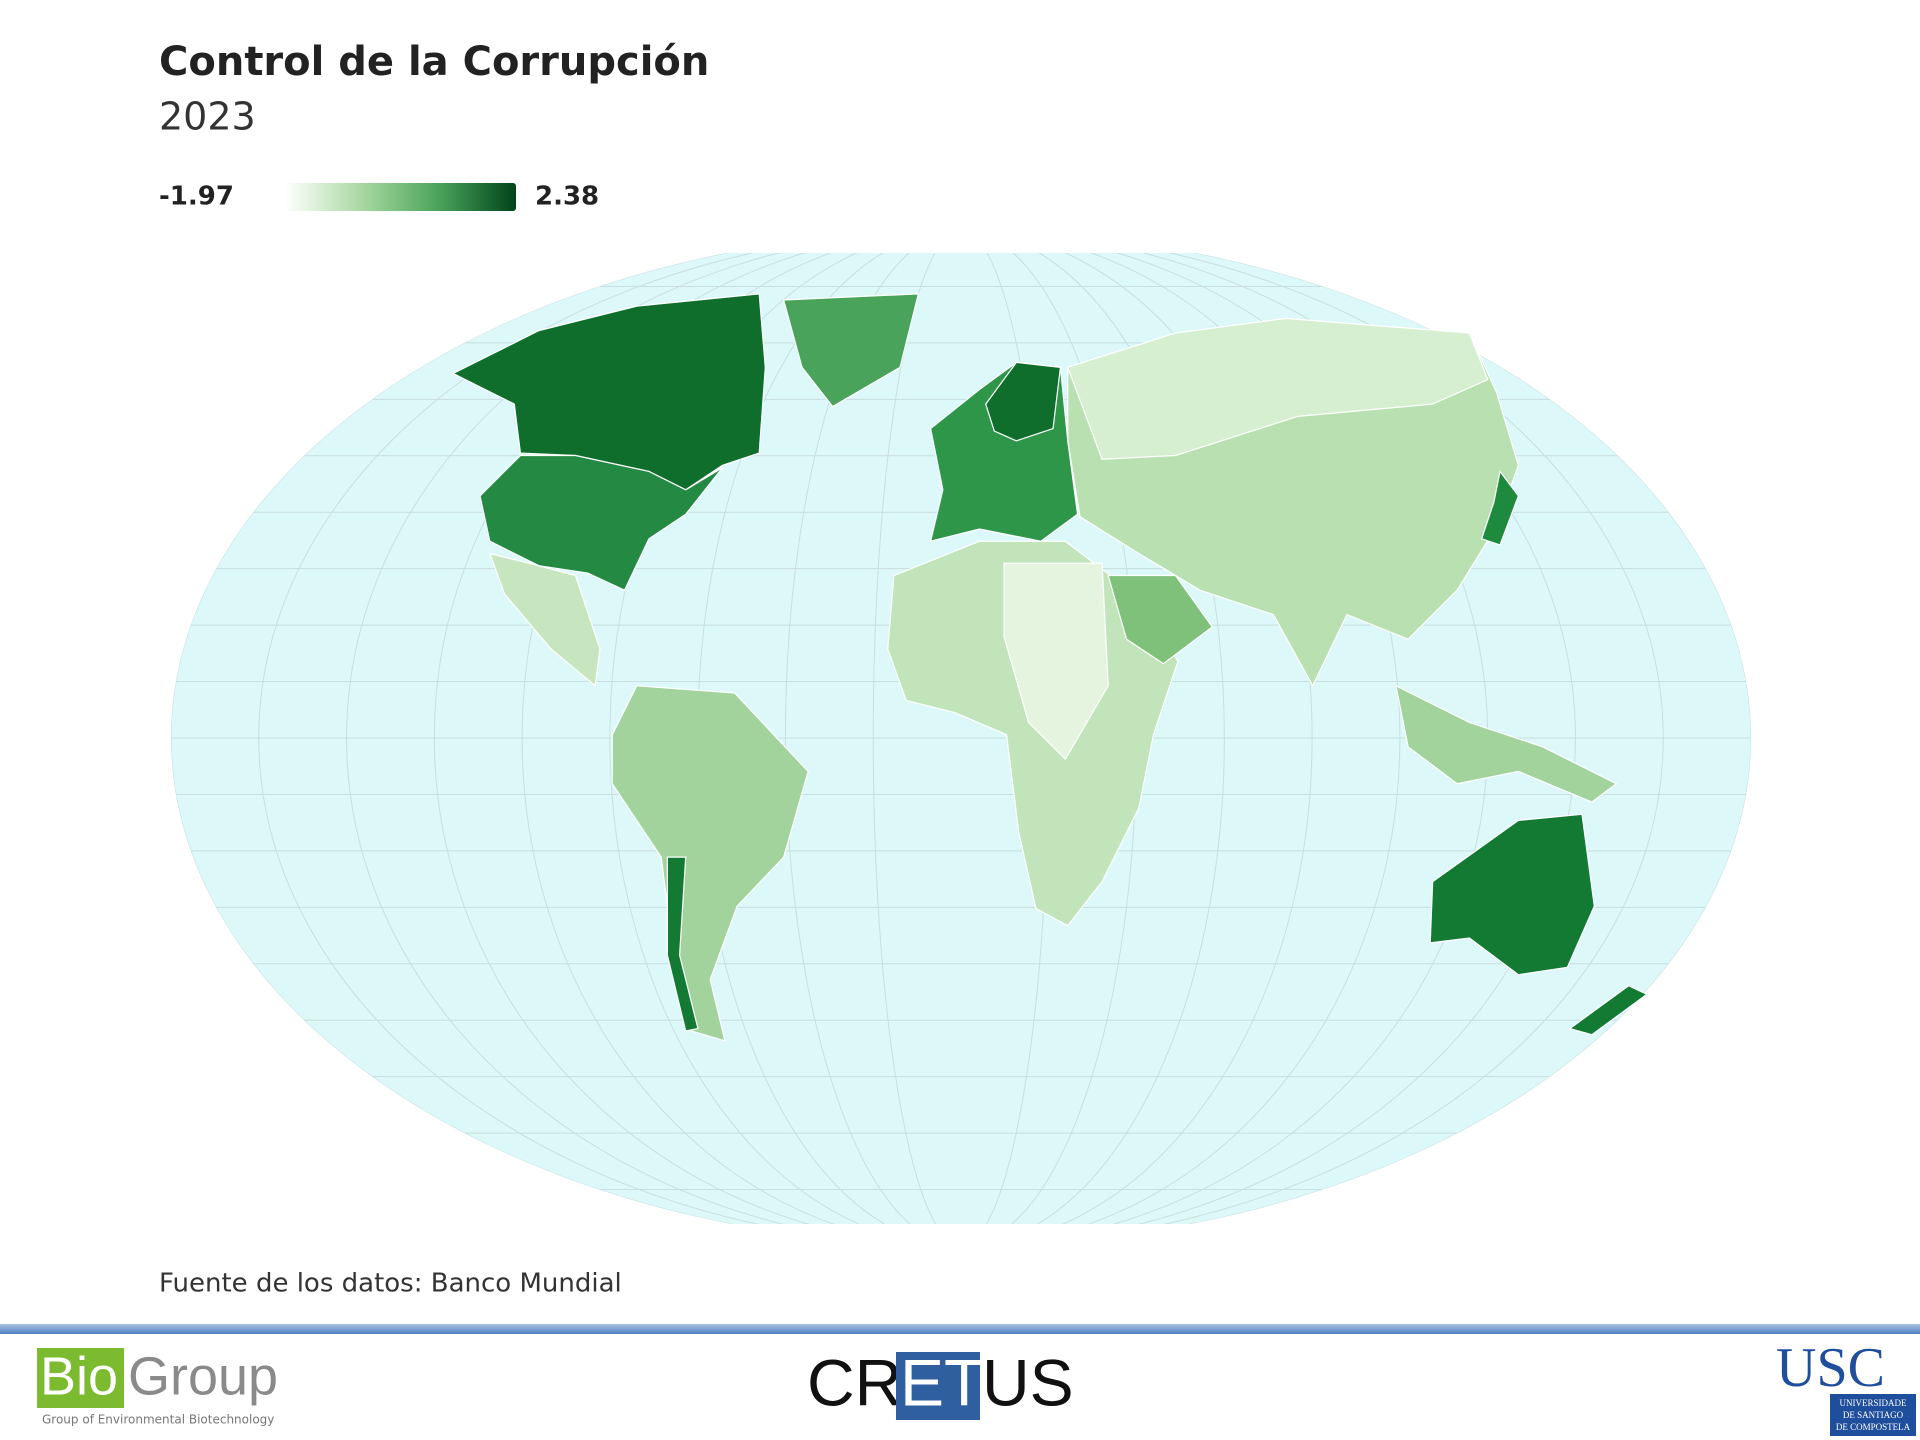 This screenshot has height=1440, width=1920. What do you see at coordinates (682, 944) in the screenshot?
I see `chile` at bounding box center [682, 944].